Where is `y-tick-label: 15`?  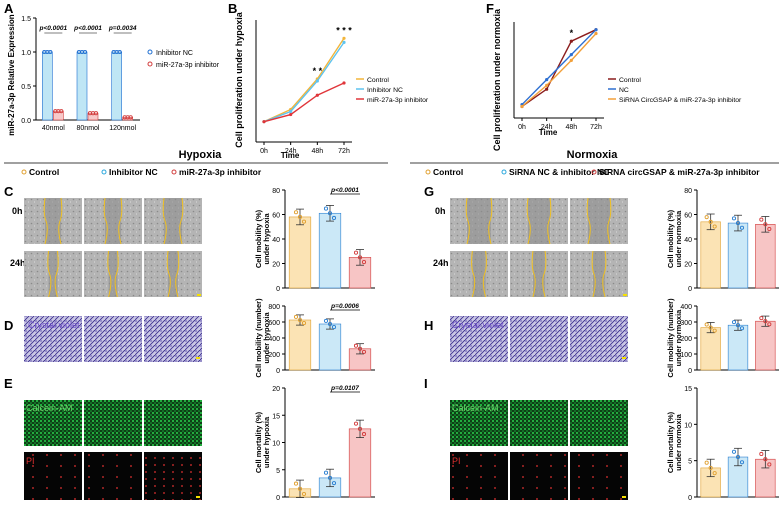
y-tick-label: 15 is located at coordinates (688, 389).